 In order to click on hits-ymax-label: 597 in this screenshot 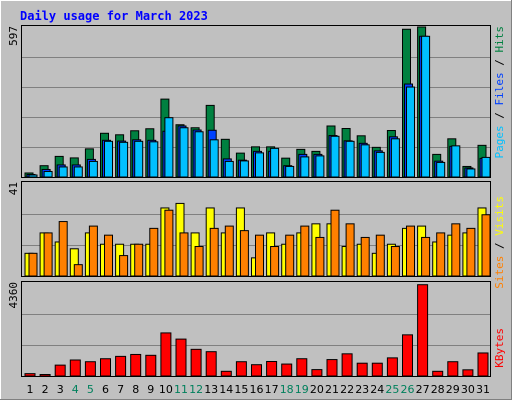, I will do `click(13, 36)`.